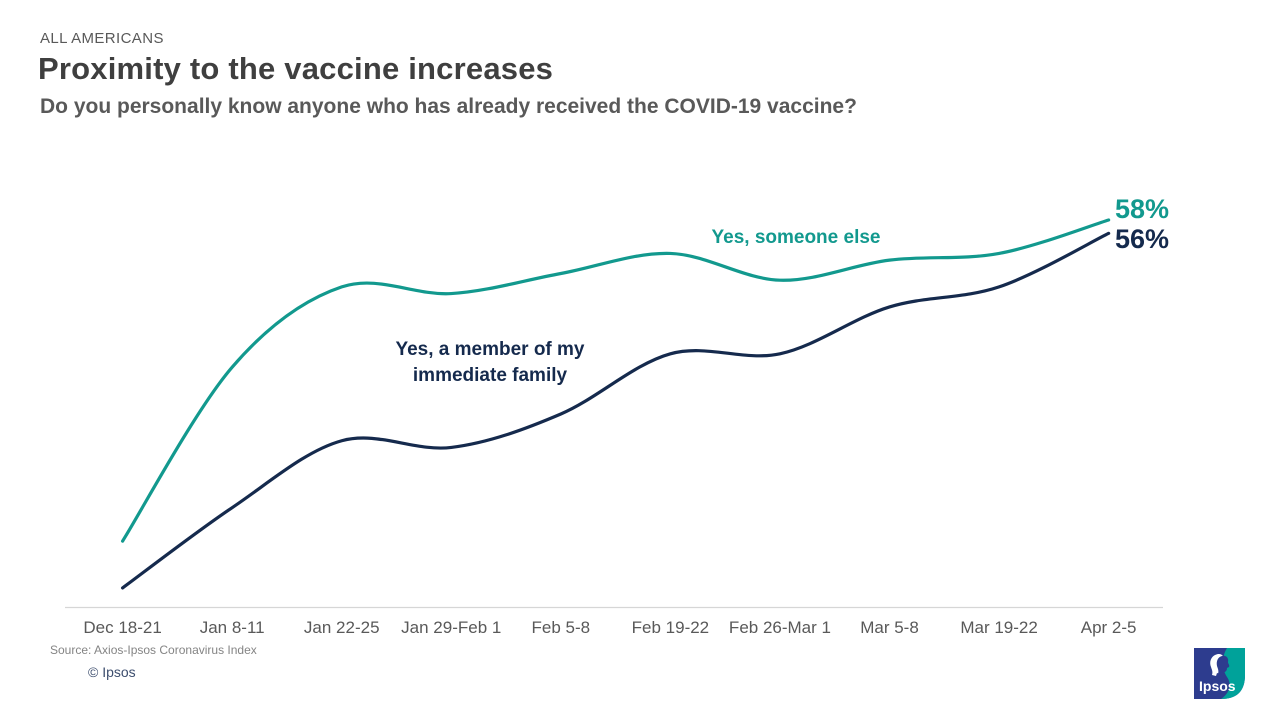 Image resolution: width=1280 pixels, height=720 pixels. What do you see at coordinates (296, 68) in the screenshot?
I see `page-title: Proximity to the vaccine increases` at bounding box center [296, 68].